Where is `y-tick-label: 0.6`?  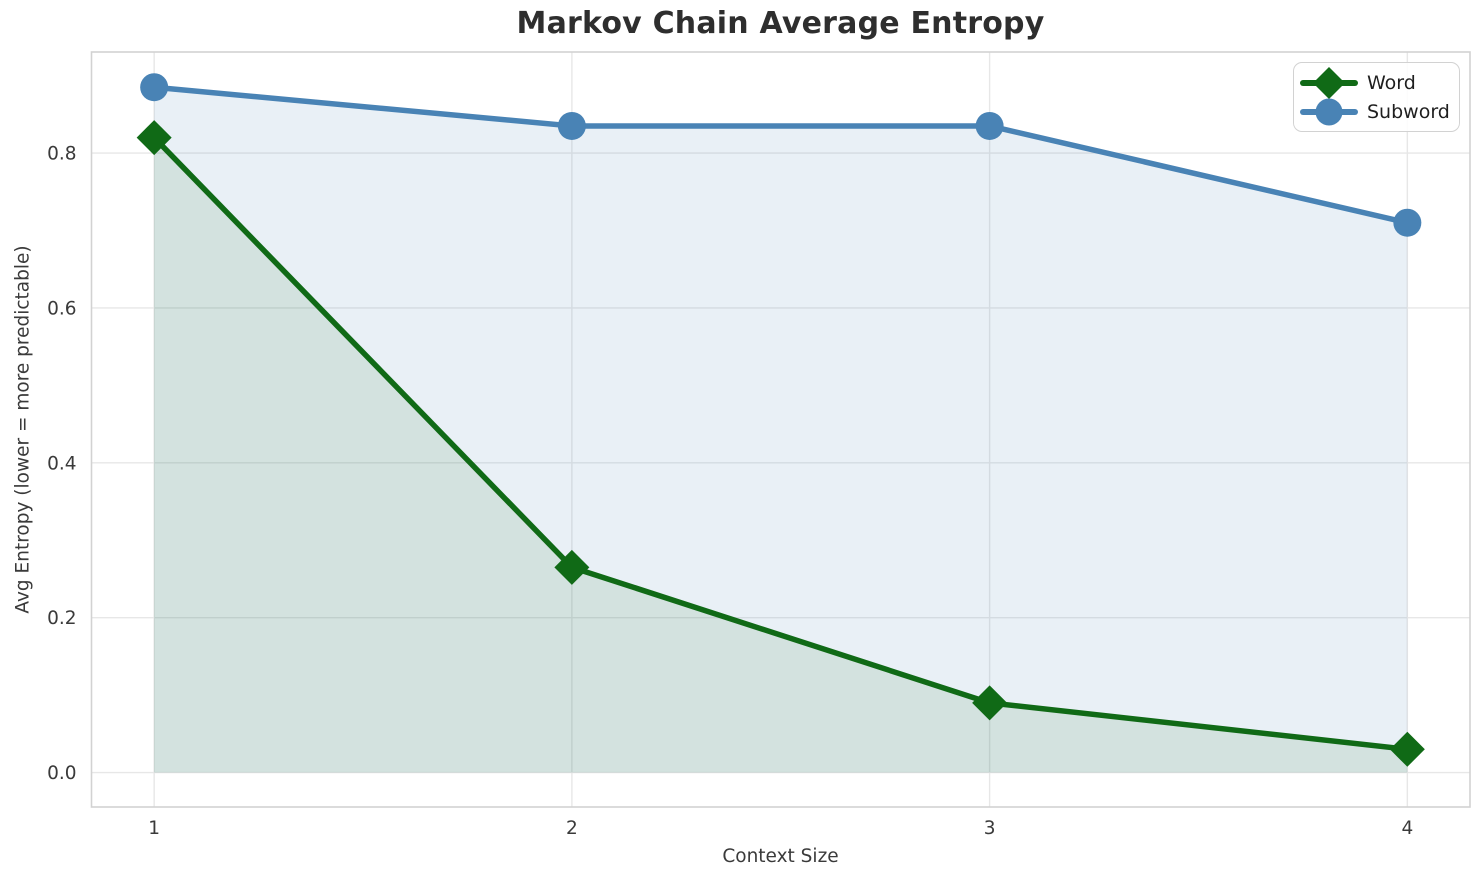 y-tick-label: 0.6 is located at coordinates (61, 308).